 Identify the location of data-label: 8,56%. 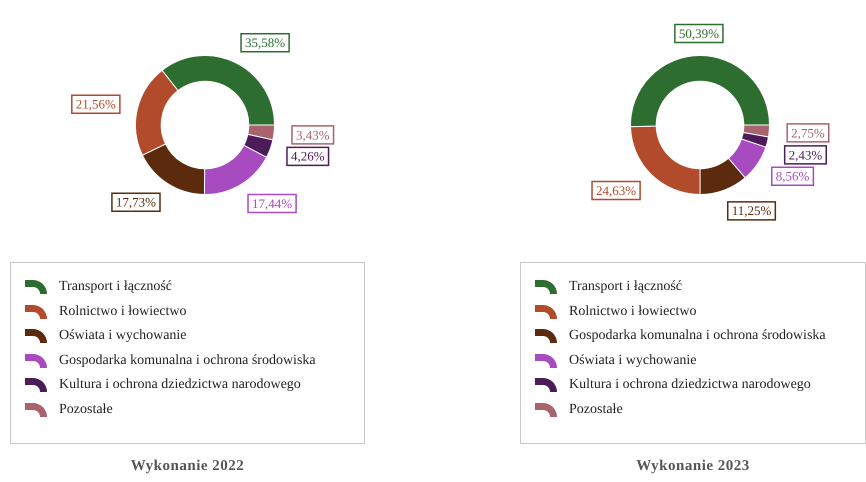
(793, 176).